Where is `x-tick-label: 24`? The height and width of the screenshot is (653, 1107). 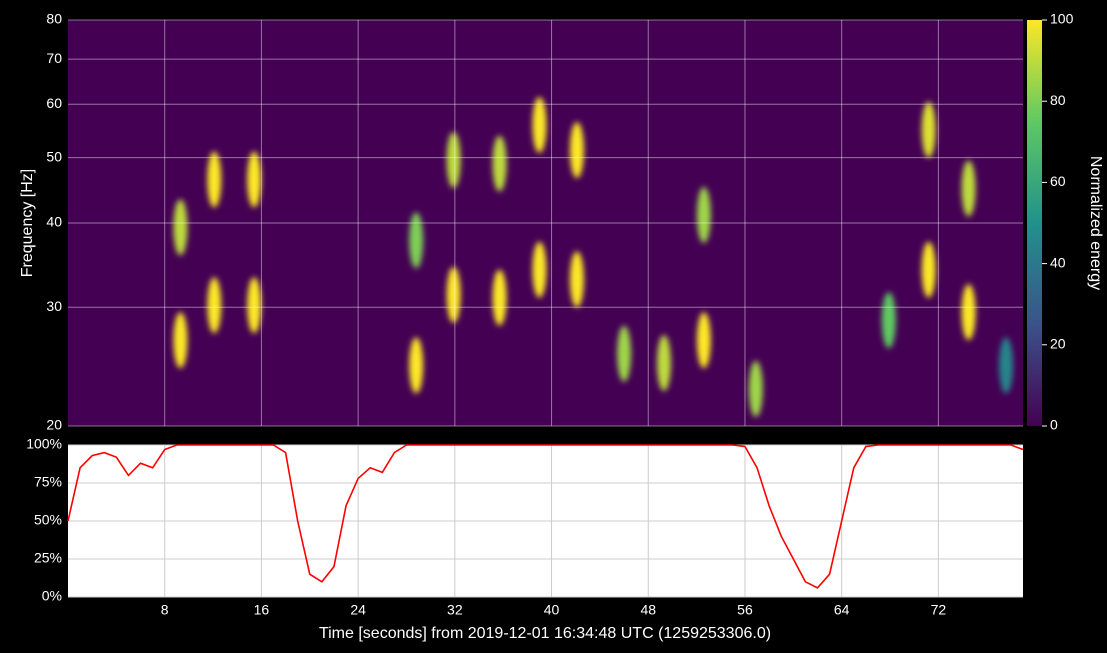
x-tick-label: 24 is located at coordinates (358, 610).